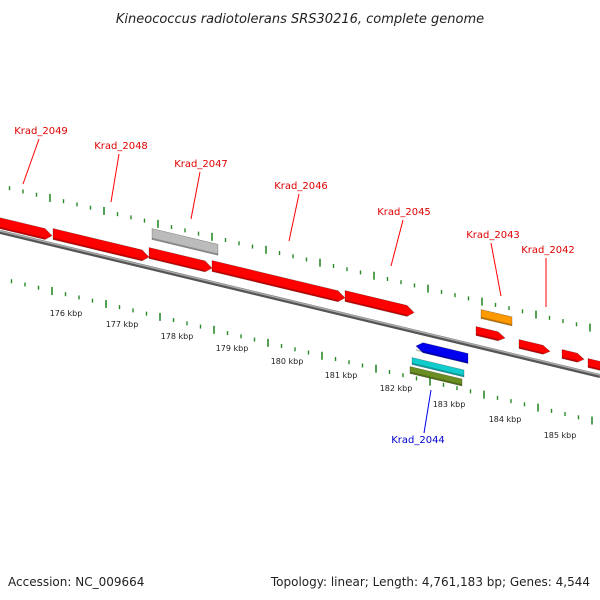 The height and width of the screenshot is (600, 600). I want to click on gene-krad-2045-shade, so click(376, 308).